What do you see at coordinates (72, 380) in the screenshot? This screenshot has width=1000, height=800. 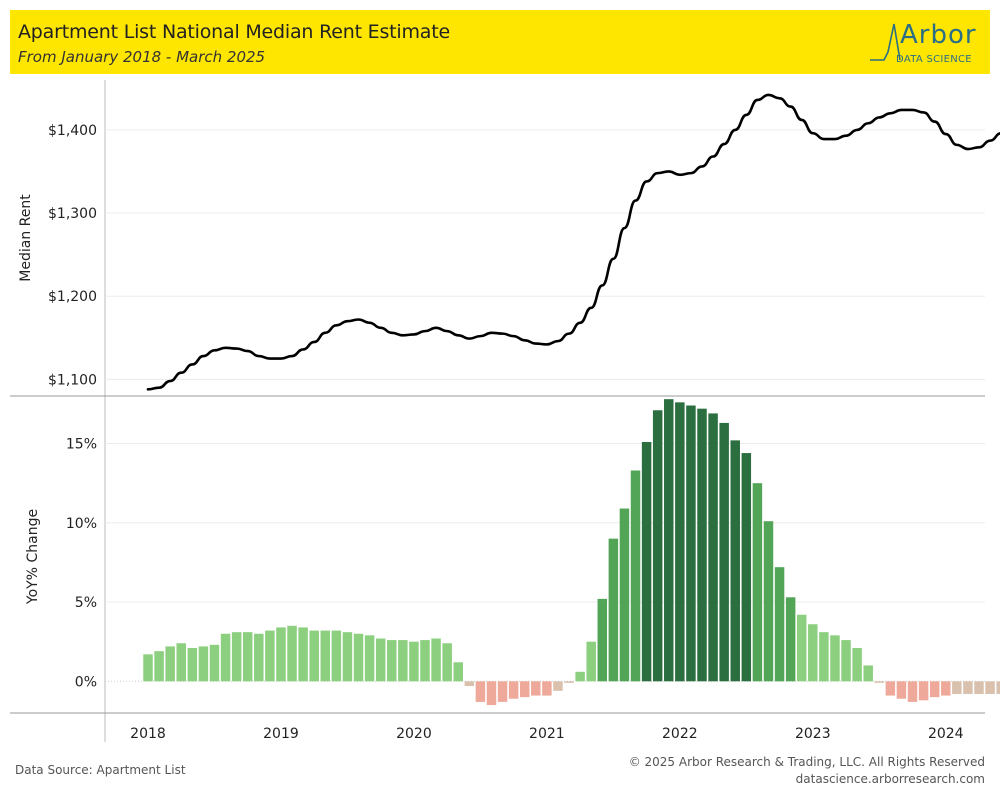 I see `line-ytick-label: $1,100` at bounding box center [72, 380].